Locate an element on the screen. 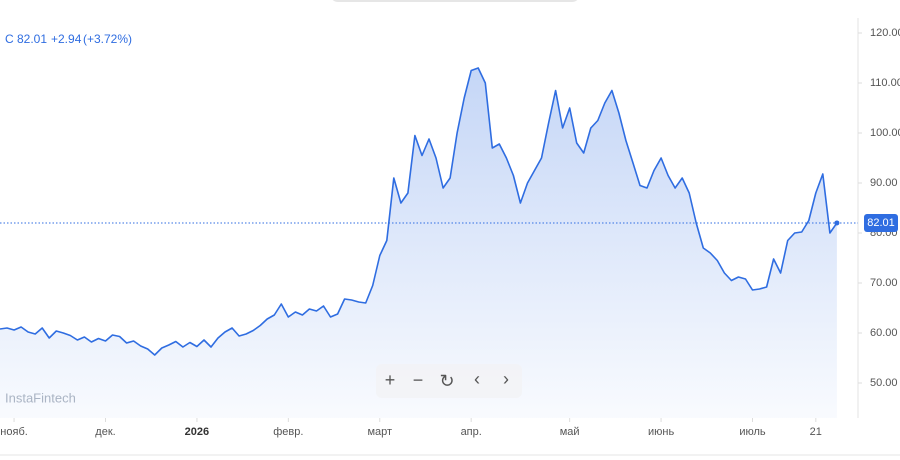 The width and height of the screenshot is (900, 460). top-bar is located at coordinates (455, 1).